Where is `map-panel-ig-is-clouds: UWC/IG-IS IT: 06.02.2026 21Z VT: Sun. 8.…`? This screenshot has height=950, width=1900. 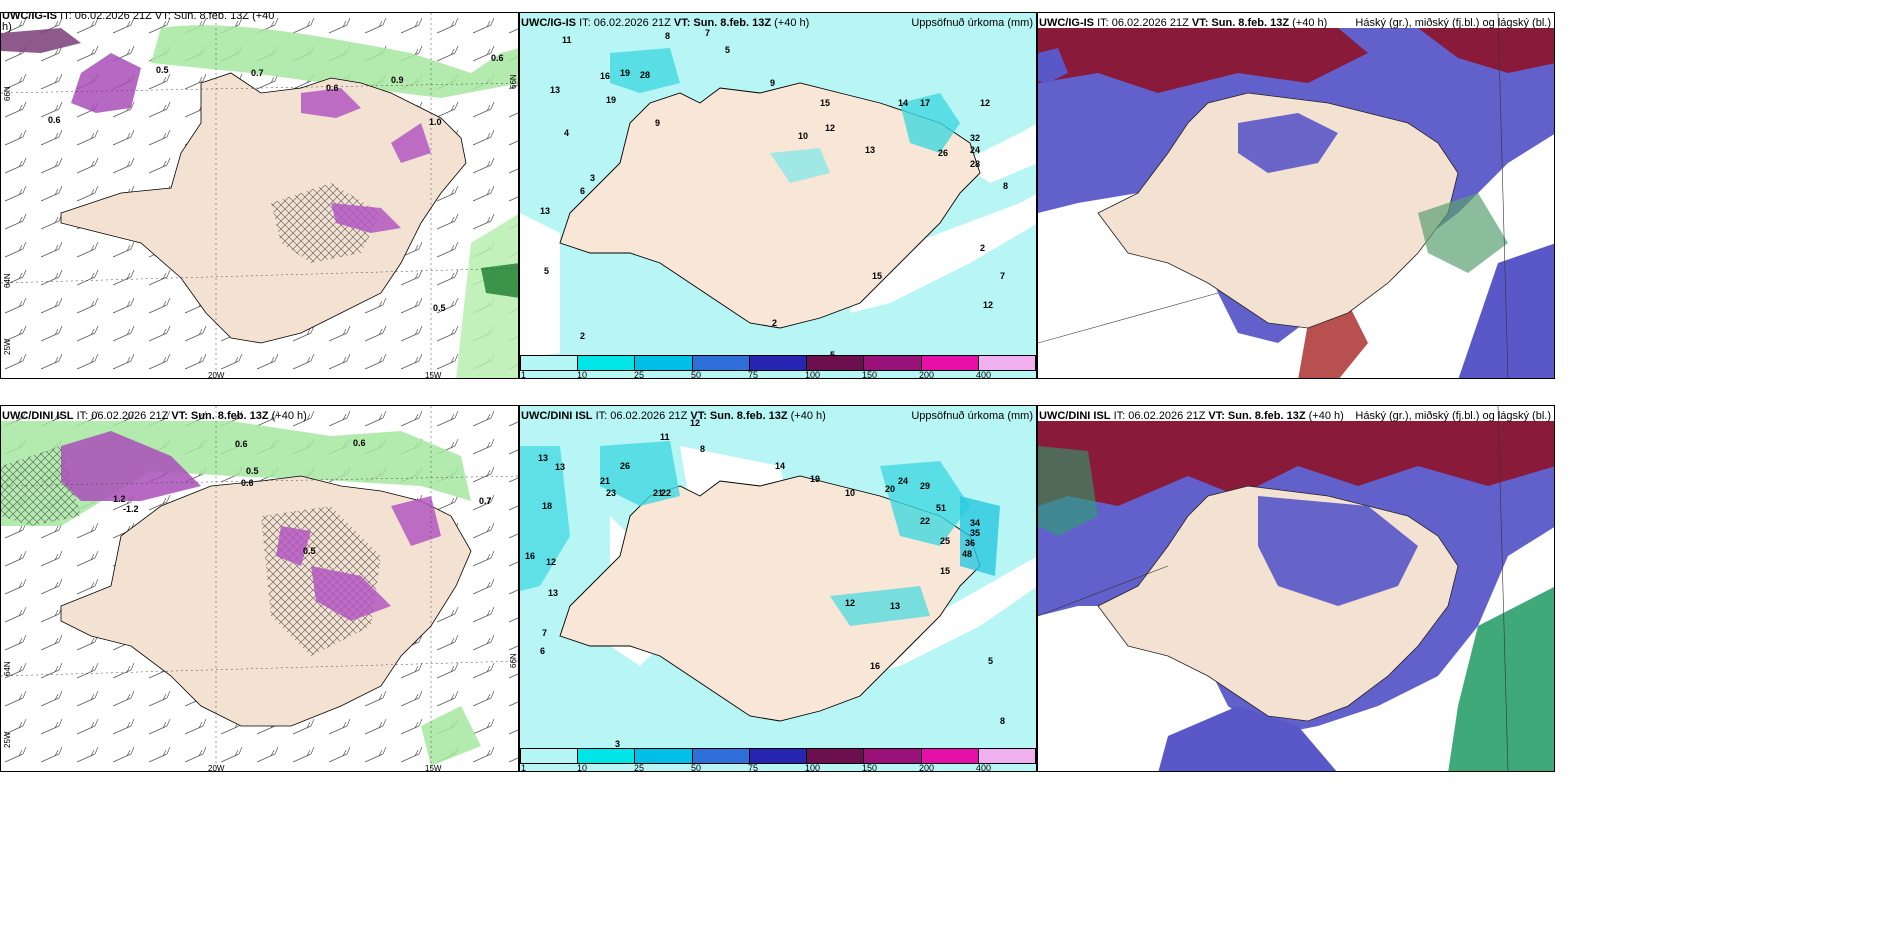 map-panel-ig-is-clouds: UWC/IG-IS IT: 06.02.2026 21Z VT: Sun. 8.… is located at coordinates (1296, 195).